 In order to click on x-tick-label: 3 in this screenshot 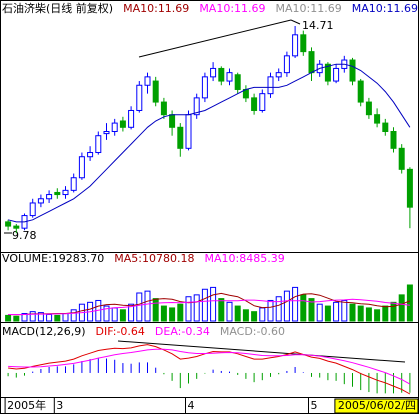, I will do `click(59, 405)`.